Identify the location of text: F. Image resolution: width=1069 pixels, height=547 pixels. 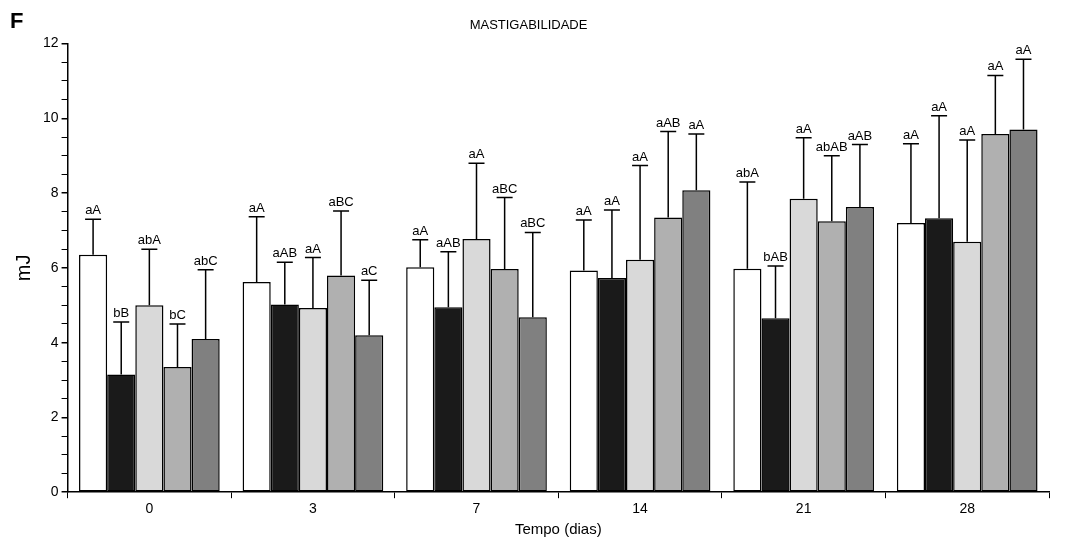
(17, 21).